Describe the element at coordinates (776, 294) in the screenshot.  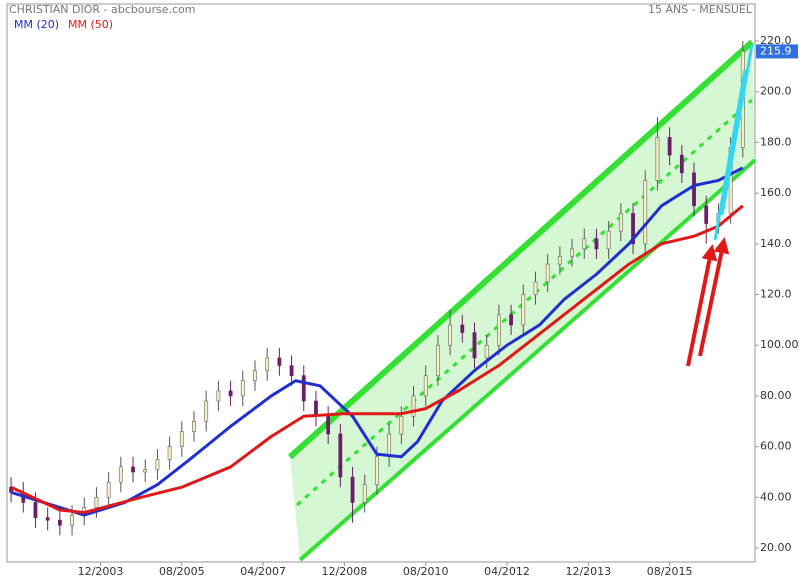
I see `y-tick-label: 120.0` at that location.